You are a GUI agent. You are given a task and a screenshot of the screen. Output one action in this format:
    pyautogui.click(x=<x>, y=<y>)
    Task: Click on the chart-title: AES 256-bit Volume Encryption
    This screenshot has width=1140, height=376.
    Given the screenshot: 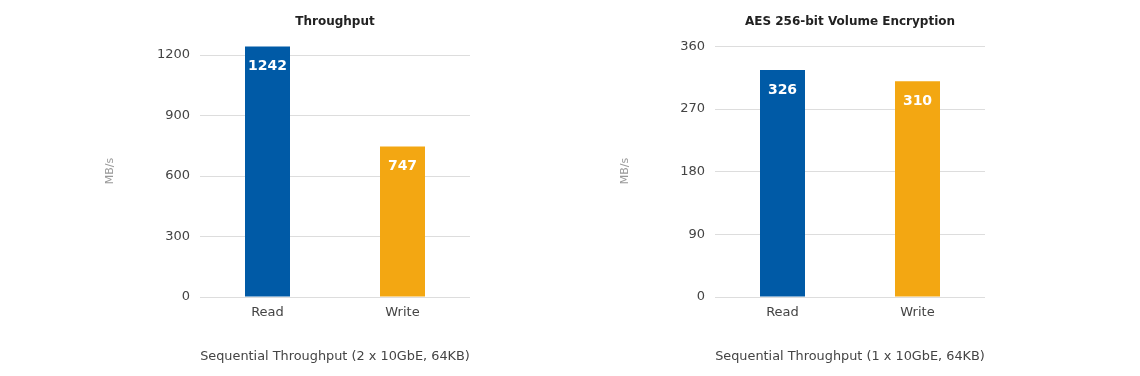 What is the action you would take?
    pyautogui.click(x=850, y=21)
    